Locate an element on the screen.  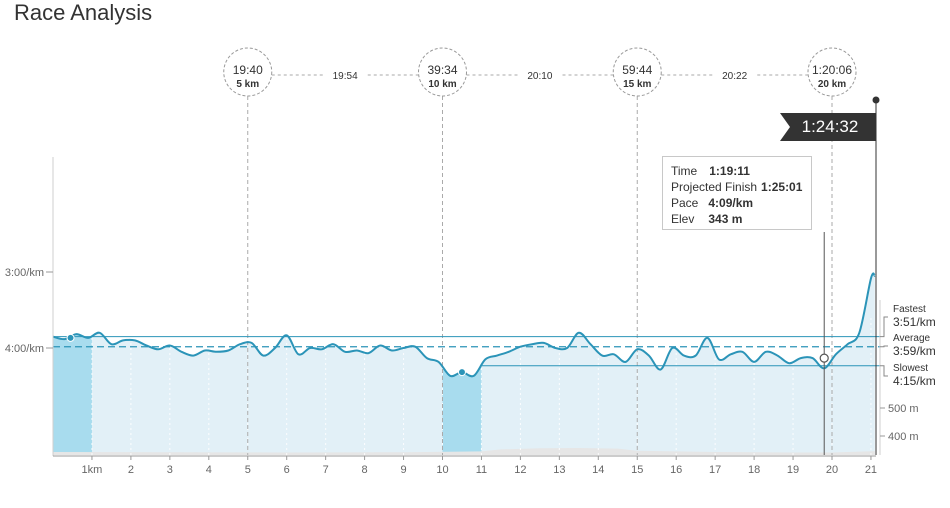
segment-time-0: 19:54 is located at coordinates (345, 76).